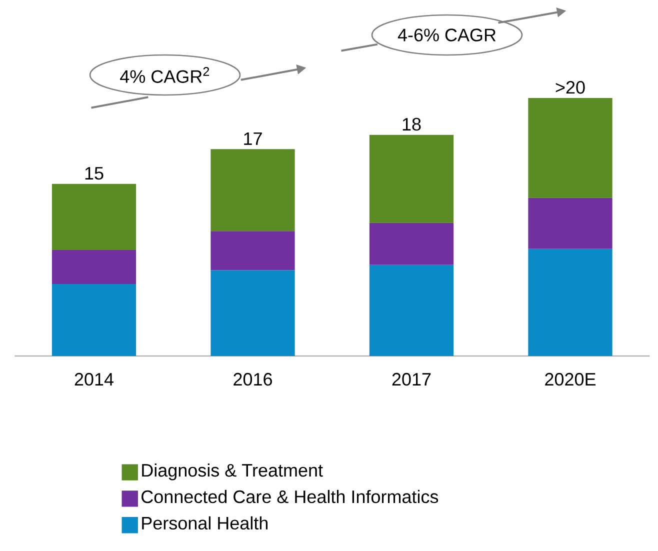  What do you see at coordinates (290, 497) in the screenshot?
I see `legend-label: Connected Care & Health Informatics` at bounding box center [290, 497].